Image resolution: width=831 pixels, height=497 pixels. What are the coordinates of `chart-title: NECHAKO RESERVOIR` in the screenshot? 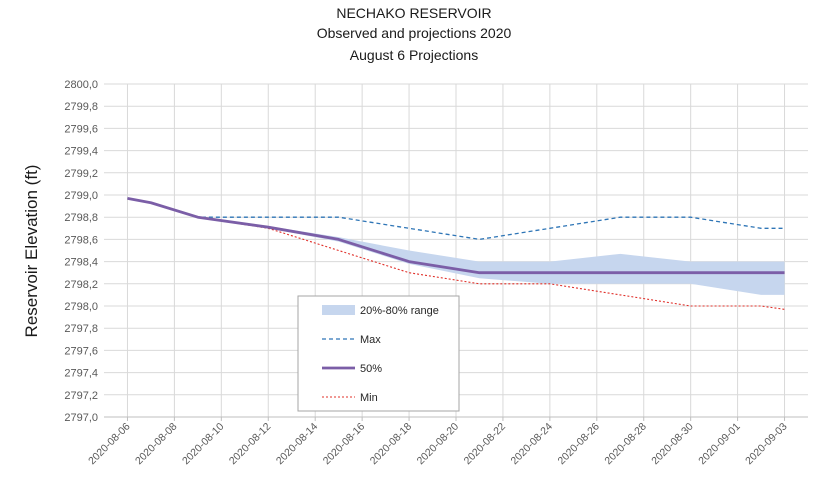 It's located at (413, 13).